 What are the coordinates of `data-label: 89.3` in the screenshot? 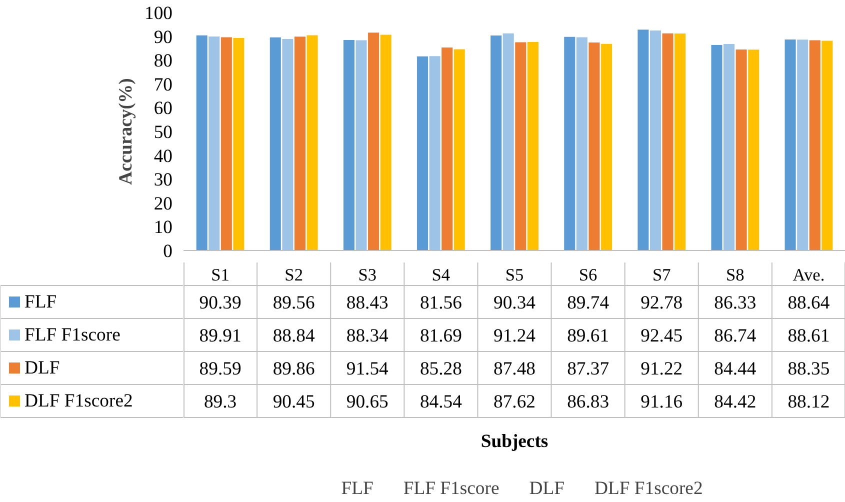 It's located at (220, 402).